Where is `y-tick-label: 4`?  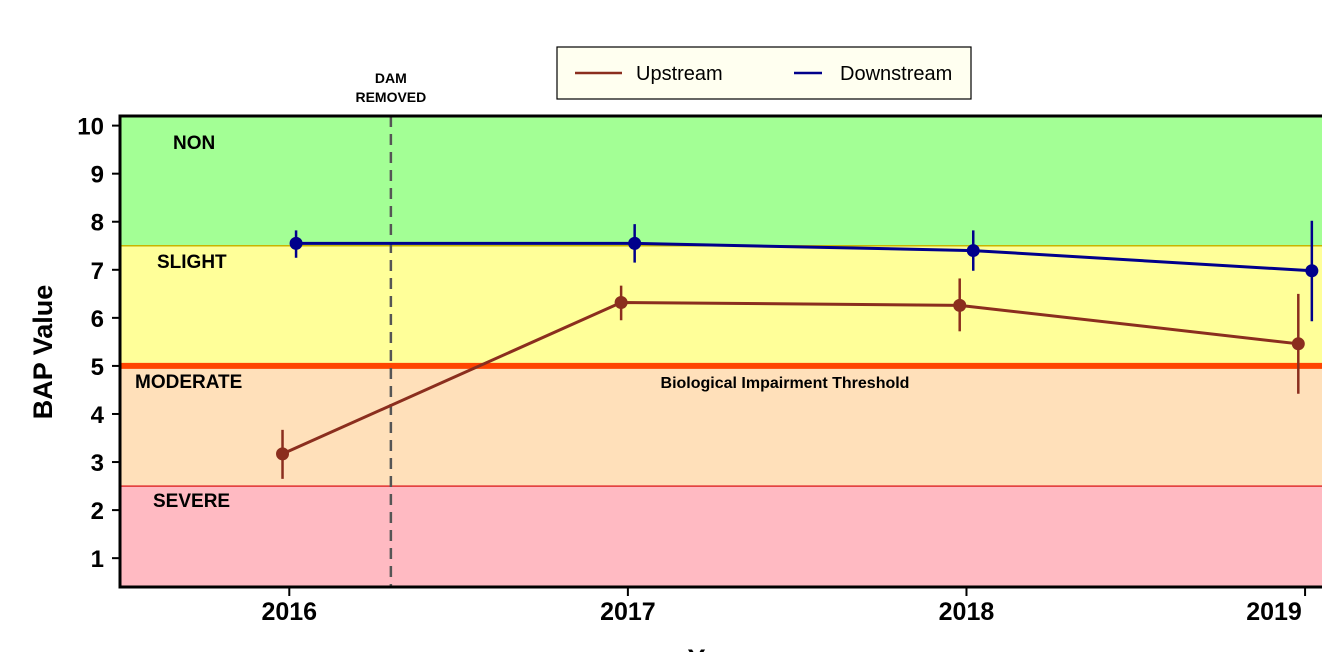 y-tick-label: 4 is located at coordinates (98, 415).